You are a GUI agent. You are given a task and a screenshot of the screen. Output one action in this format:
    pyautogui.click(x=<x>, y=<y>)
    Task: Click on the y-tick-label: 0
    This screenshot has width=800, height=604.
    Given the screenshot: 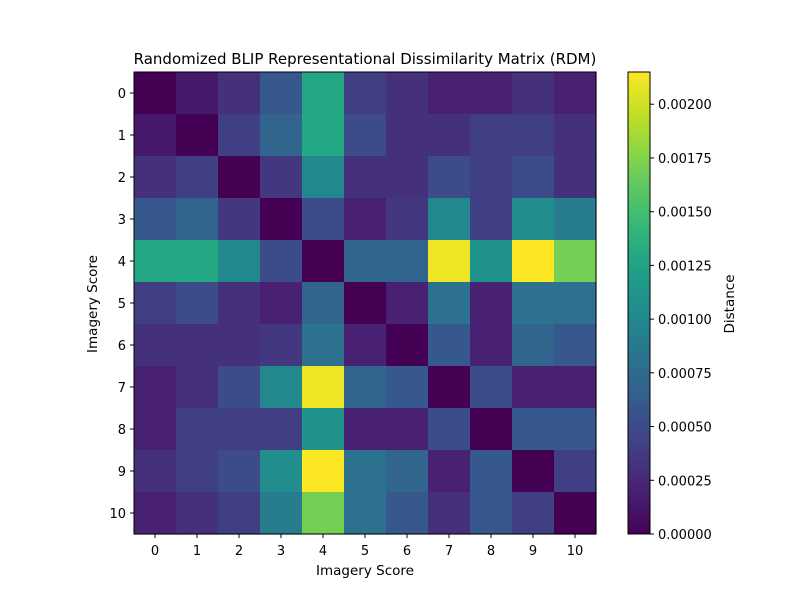 What is the action you would take?
    pyautogui.click(x=122, y=94)
    